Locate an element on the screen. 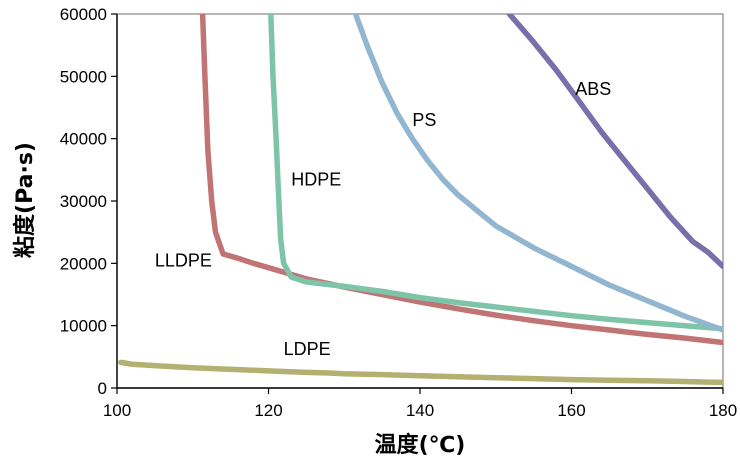 The height and width of the screenshot is (461, 740). x-tick-label: 180 is located at coordinates (723, 410).